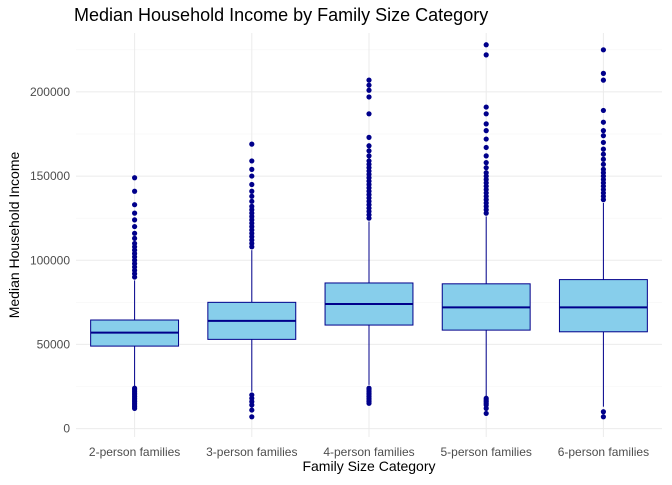 This screenshot has width=672, height=485. What do you see at coordinates (251, 452) in the screenshot?
I see `x-tick-label: 3-person families` at bounding box center [251, 452].